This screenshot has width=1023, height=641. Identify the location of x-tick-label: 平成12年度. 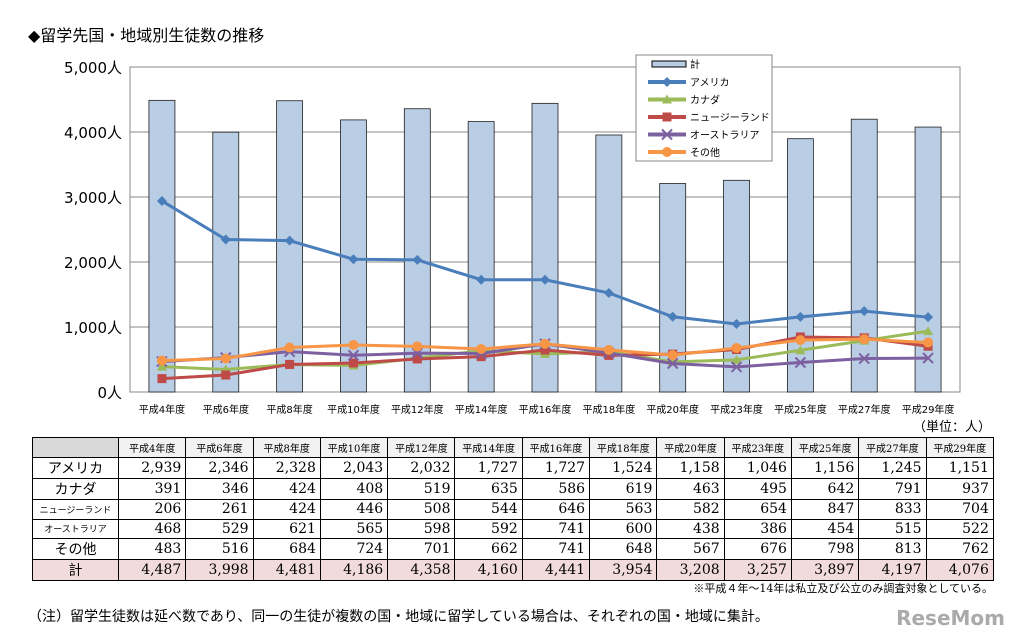
(417, 409).